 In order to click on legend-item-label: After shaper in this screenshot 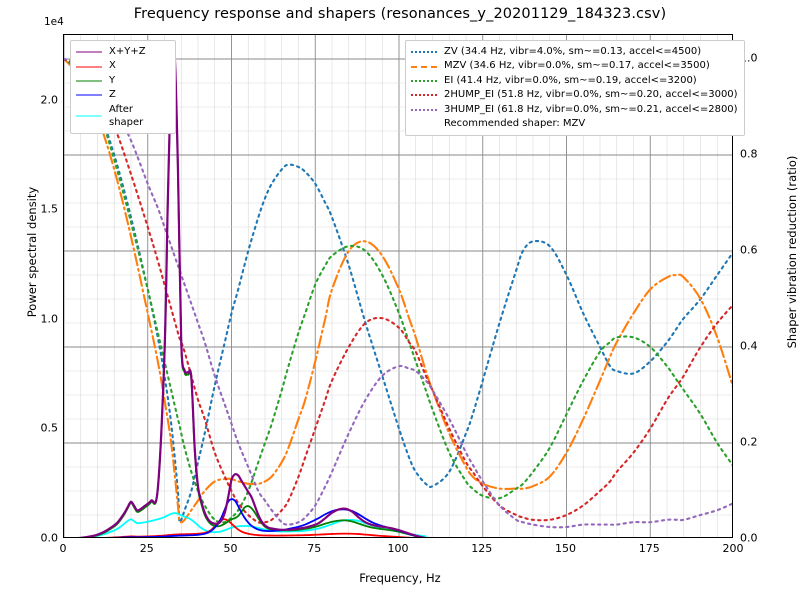, I will do `click(126, 115)`.